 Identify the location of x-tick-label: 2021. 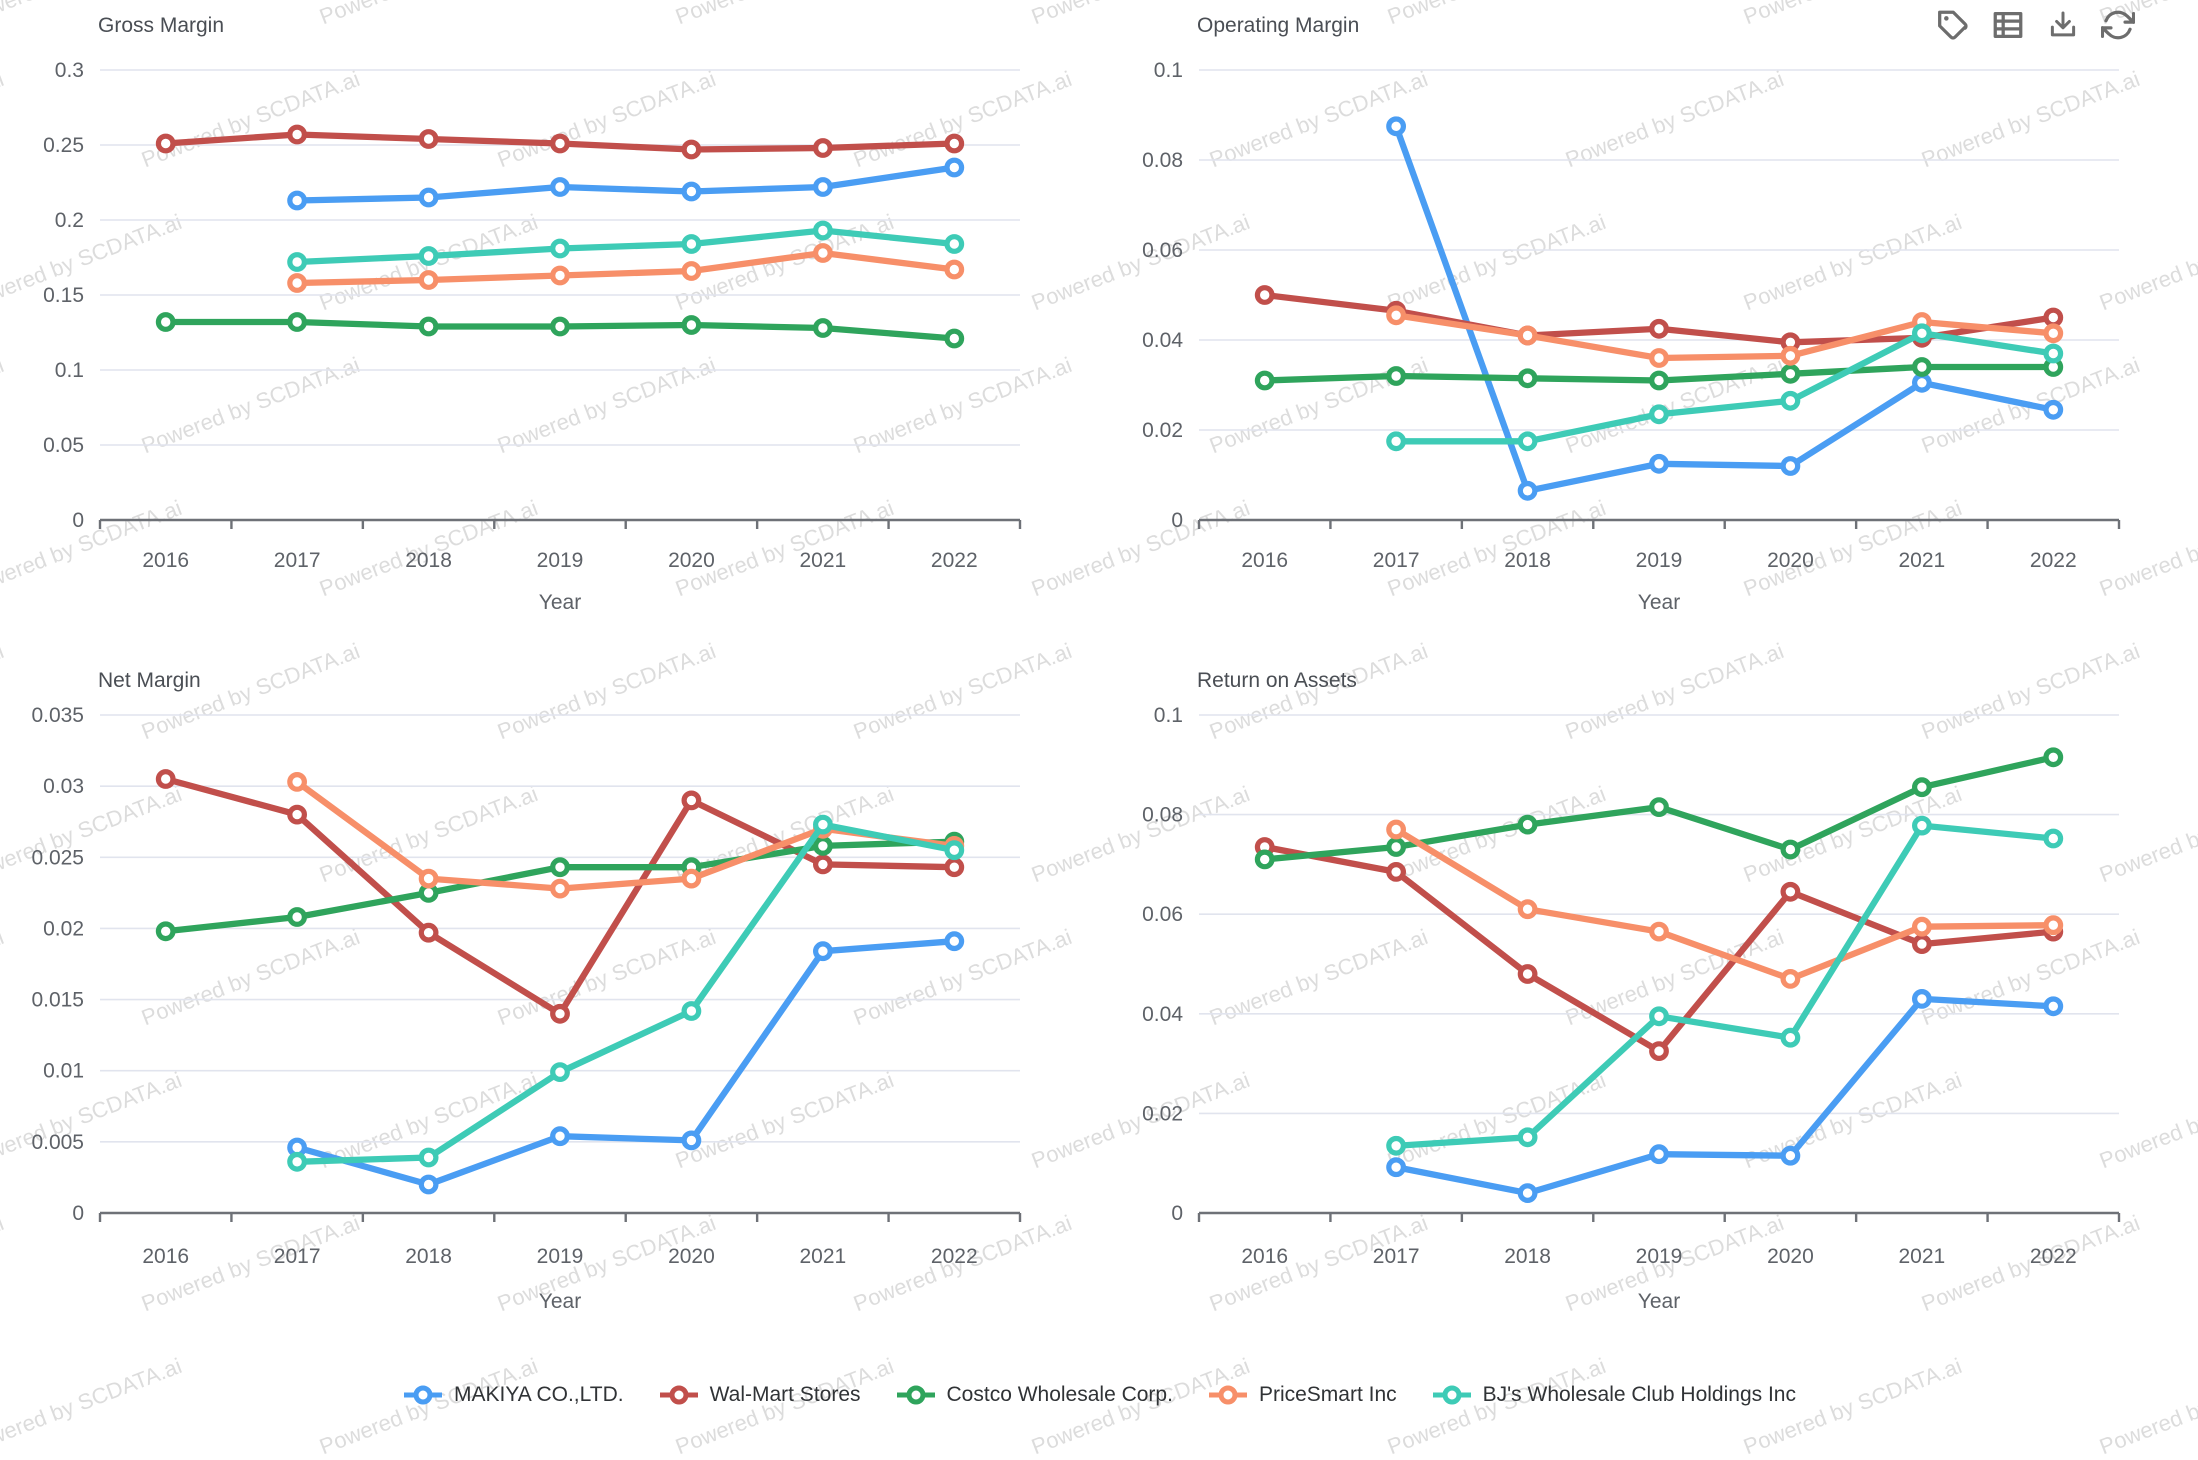
(822, 560).